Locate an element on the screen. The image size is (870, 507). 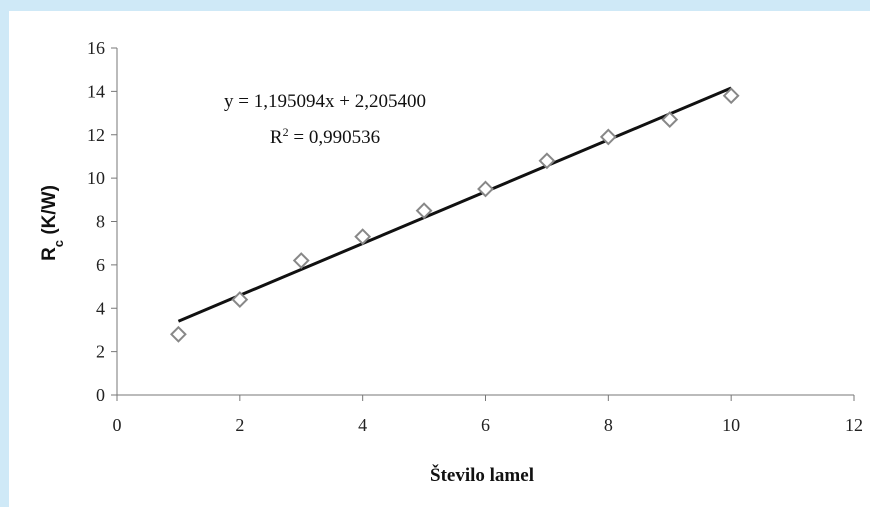
x-tick-label: 6 is located at coordinates (485, 425).